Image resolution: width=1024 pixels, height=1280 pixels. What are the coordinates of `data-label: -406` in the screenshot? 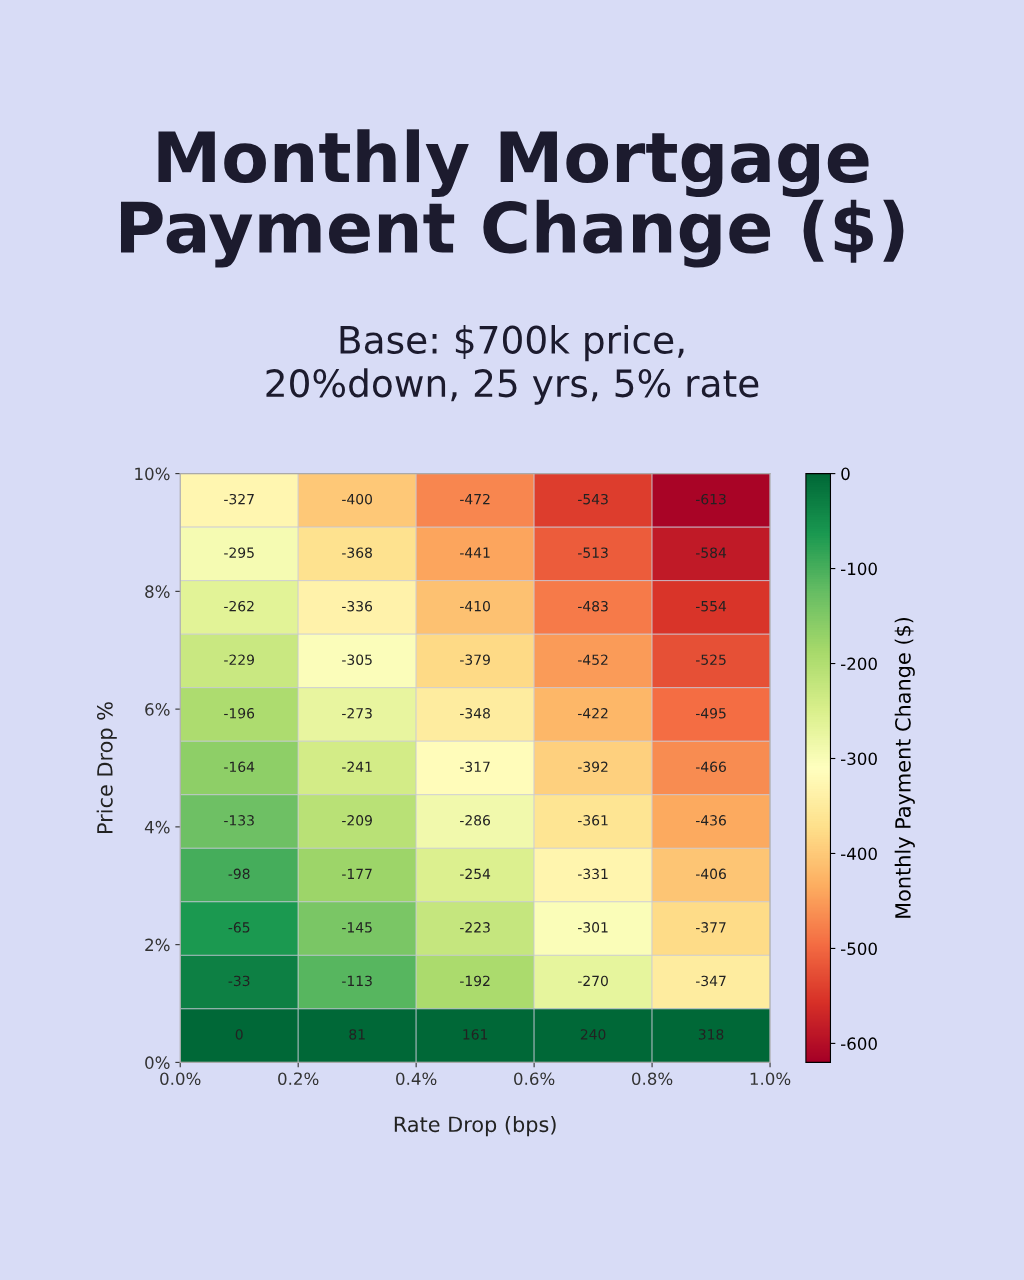 It's located at (710, 874).